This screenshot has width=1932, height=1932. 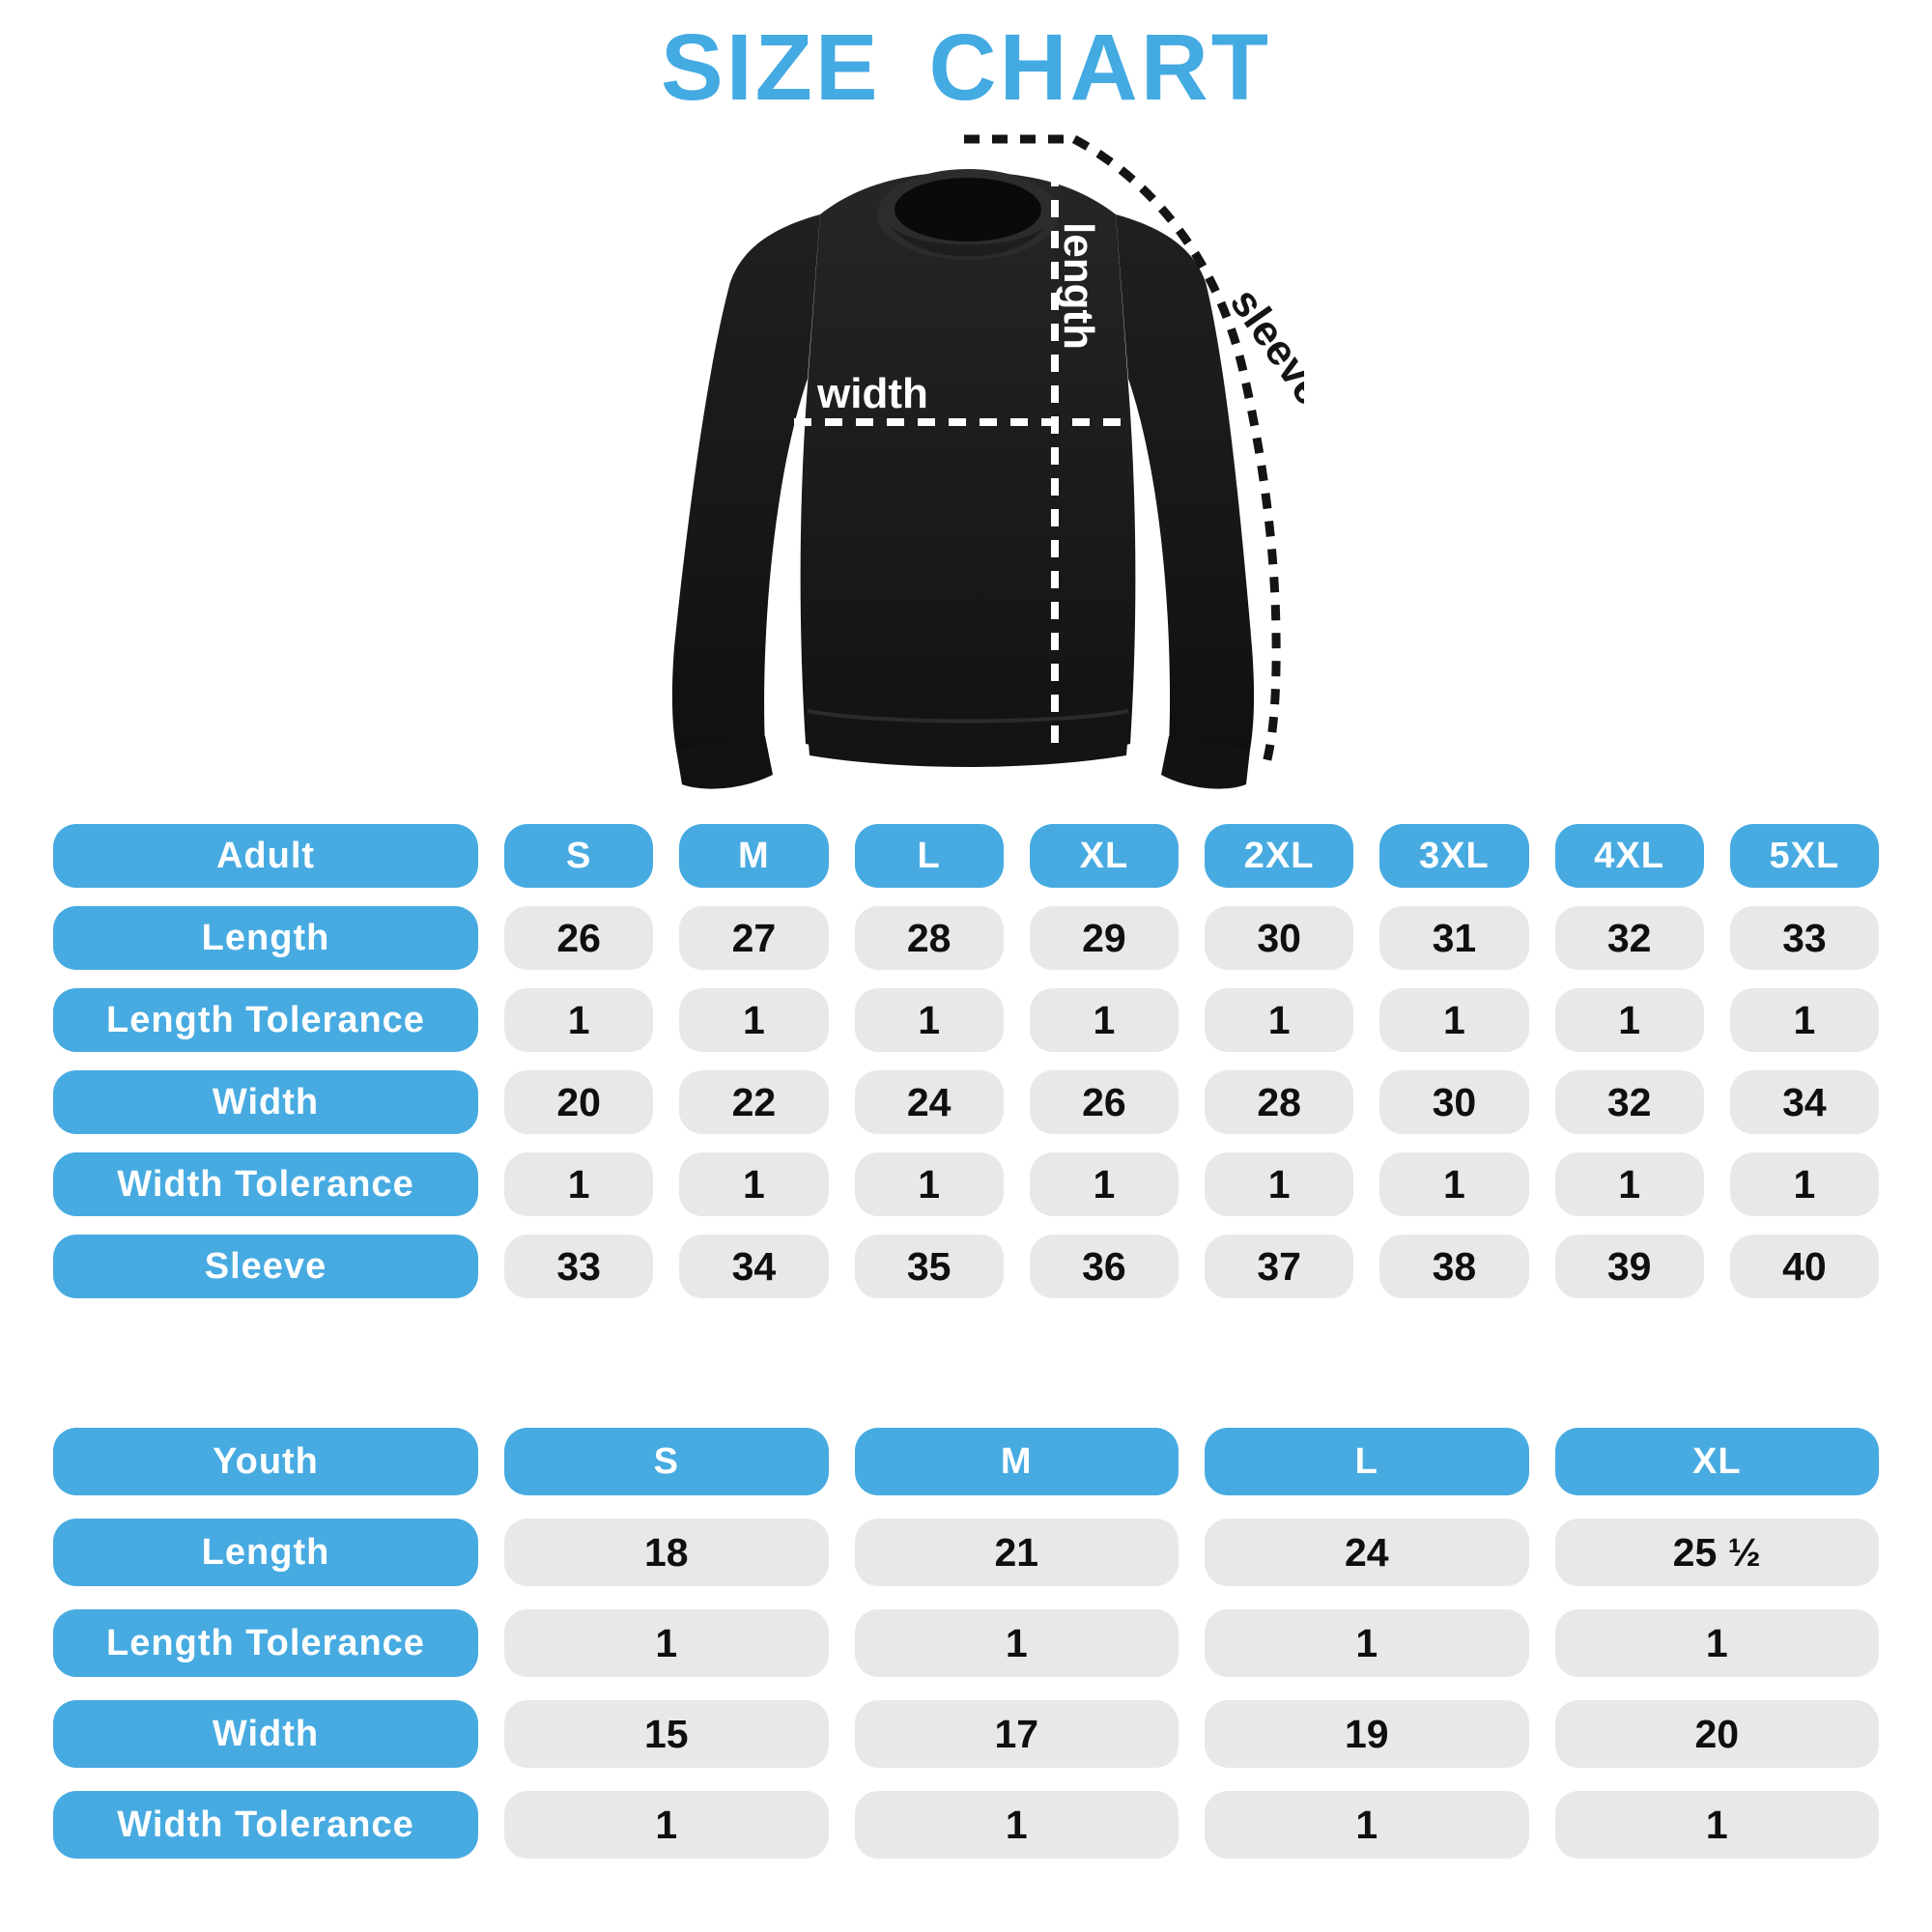 I want to click on adult-row-width: Width 20 22 24 26 28 30 32 34, so click(x=966, y=1102).